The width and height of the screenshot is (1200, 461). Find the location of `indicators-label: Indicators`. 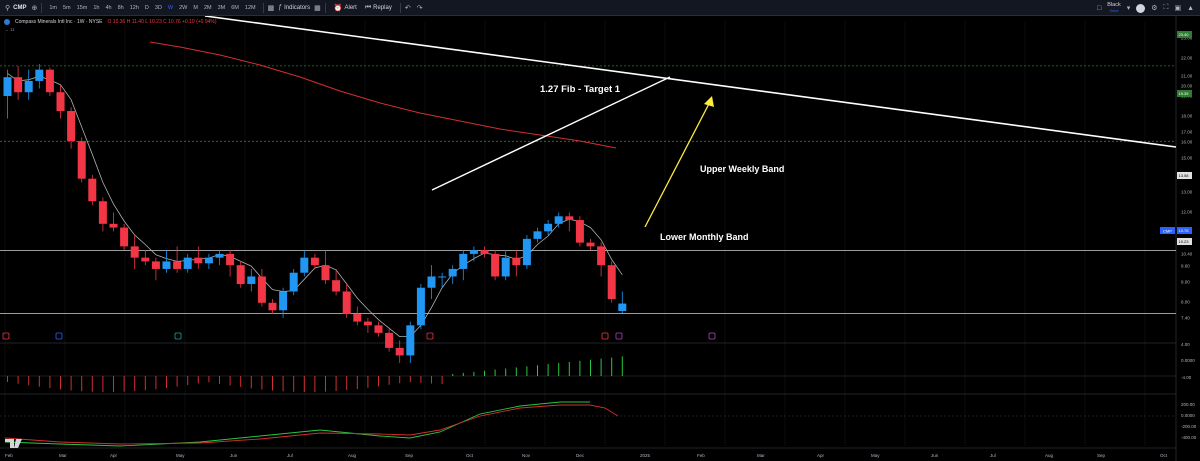

indicators-label: Indicators is located at coordinates (297, 7).